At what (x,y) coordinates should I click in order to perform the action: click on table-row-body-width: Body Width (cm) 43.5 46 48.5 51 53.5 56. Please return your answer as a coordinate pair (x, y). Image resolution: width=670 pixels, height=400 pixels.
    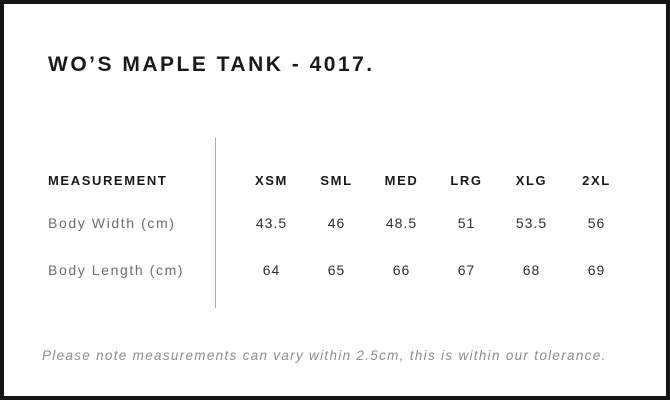
    Looking at the image, I should click on (335, 223).